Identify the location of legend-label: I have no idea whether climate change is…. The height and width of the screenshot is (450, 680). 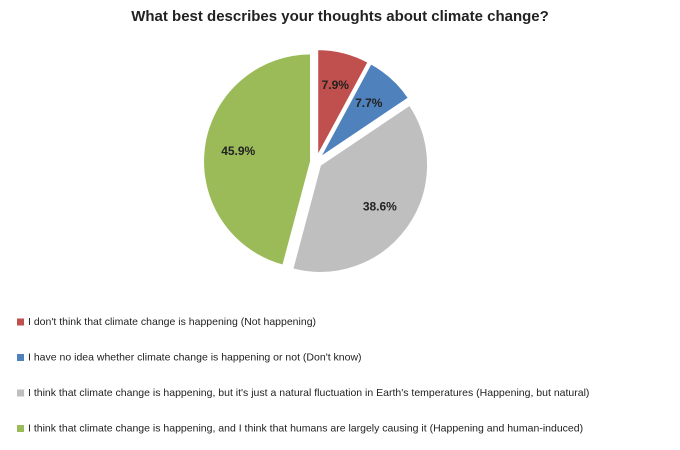
(195, 357).